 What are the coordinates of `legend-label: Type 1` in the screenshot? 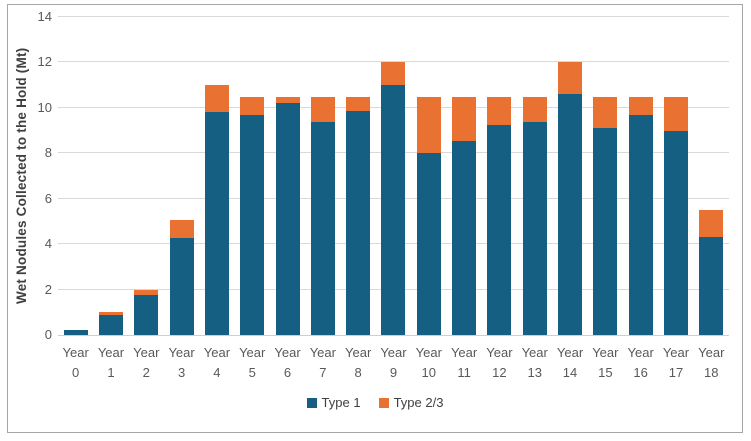 It's located at (341, 402).